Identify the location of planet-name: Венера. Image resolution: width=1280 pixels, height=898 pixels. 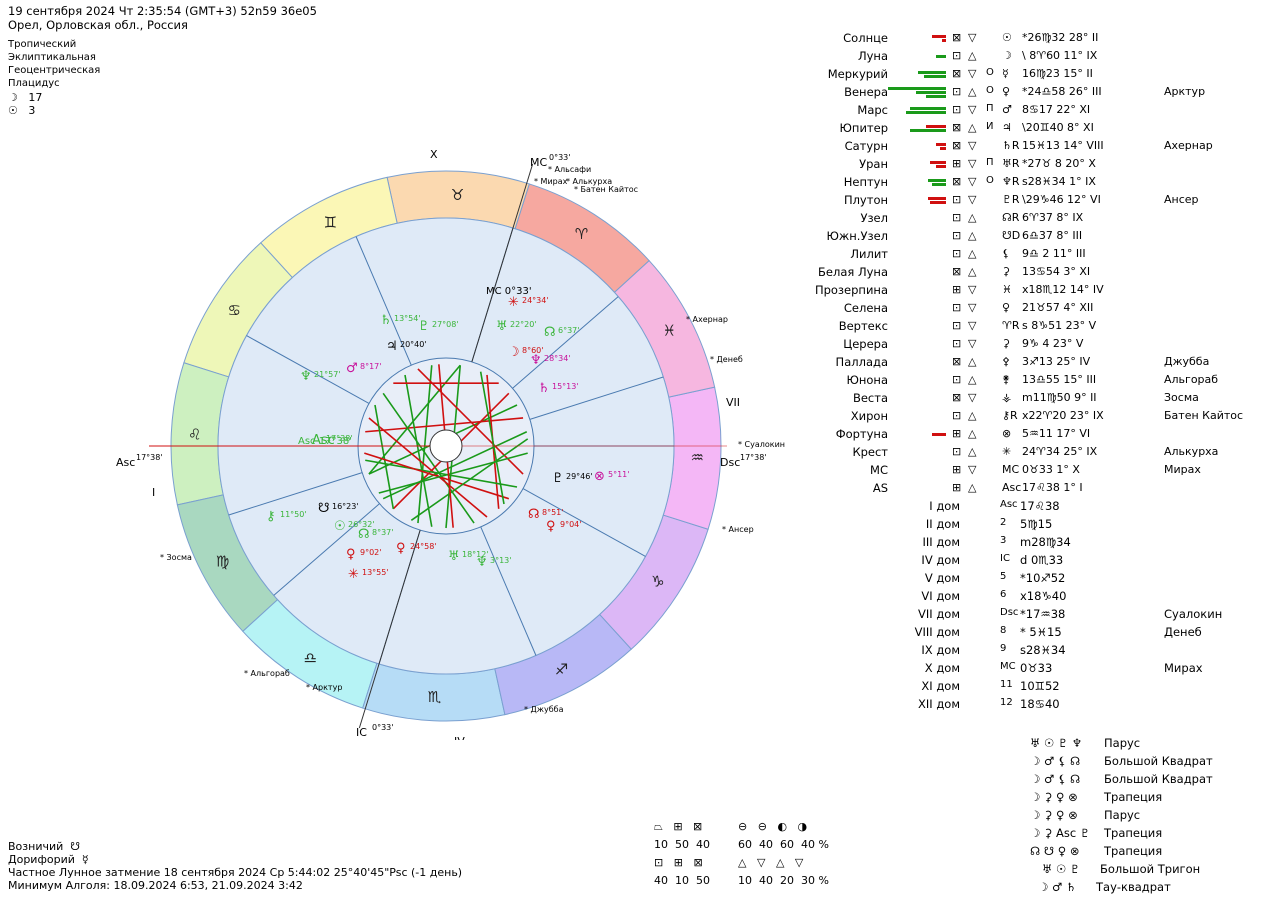
(866, 92).